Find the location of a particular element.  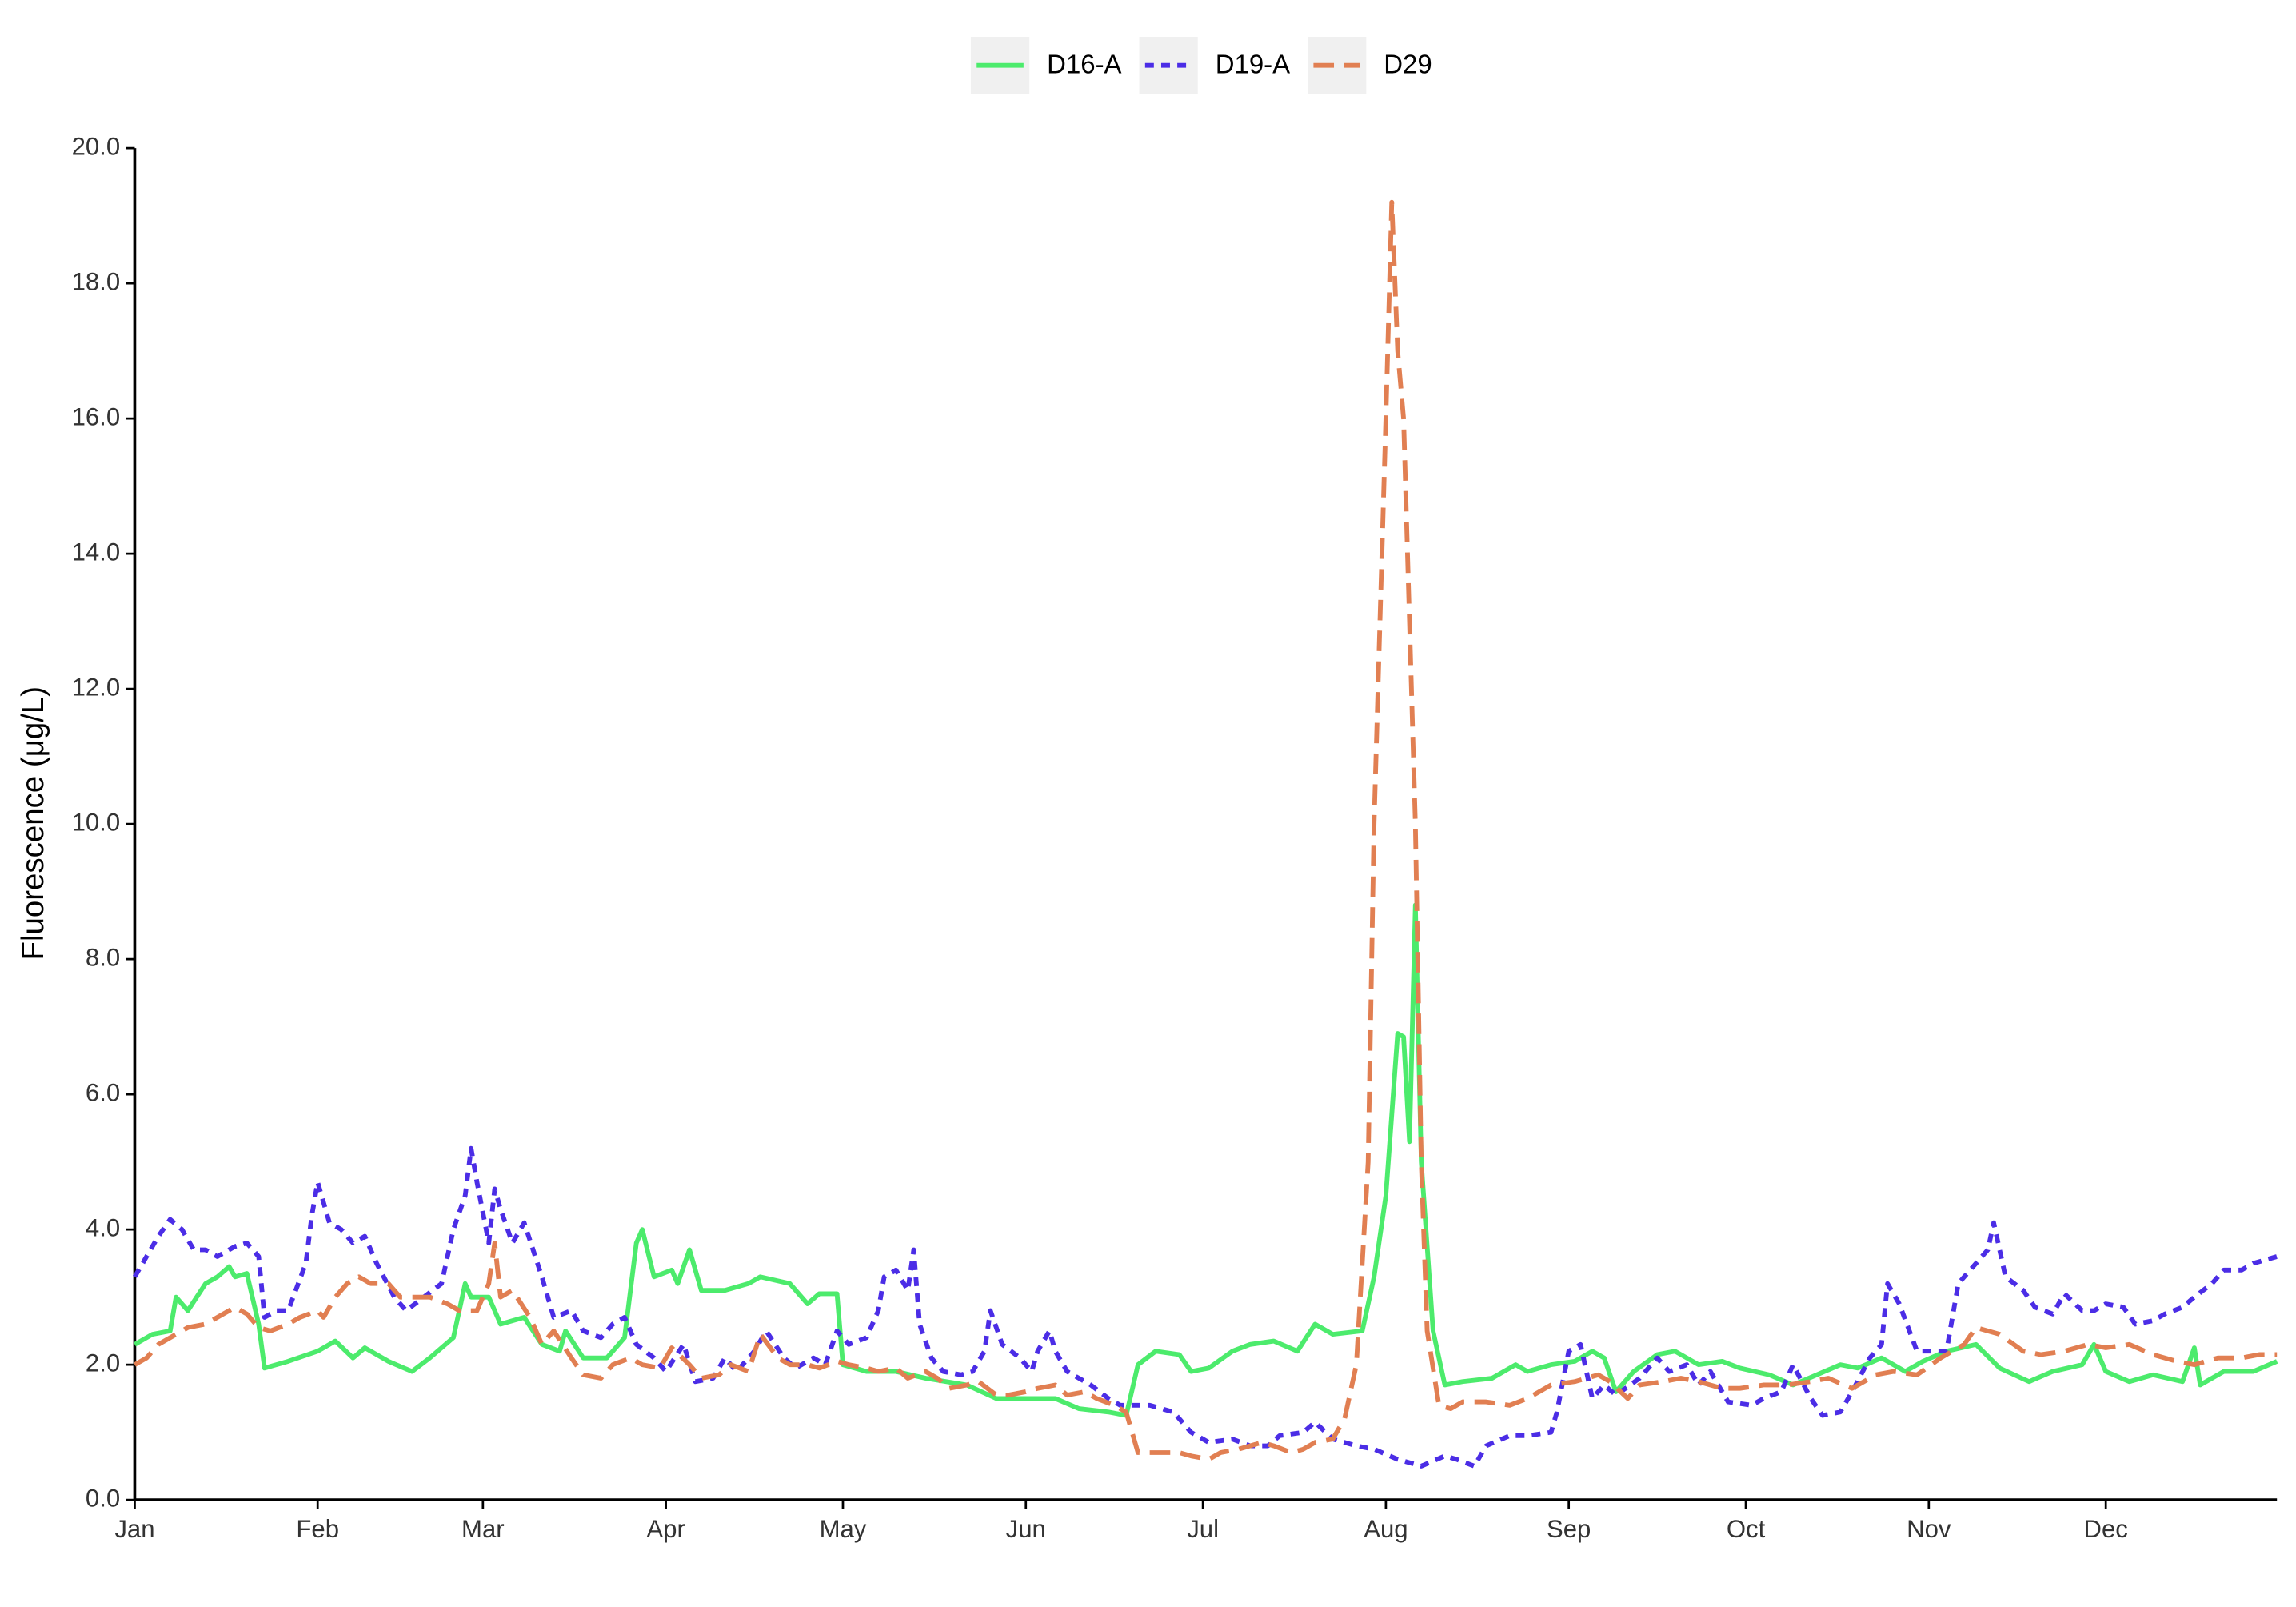

y-tick-label: 18.0 is located at coordinates (97, 281).